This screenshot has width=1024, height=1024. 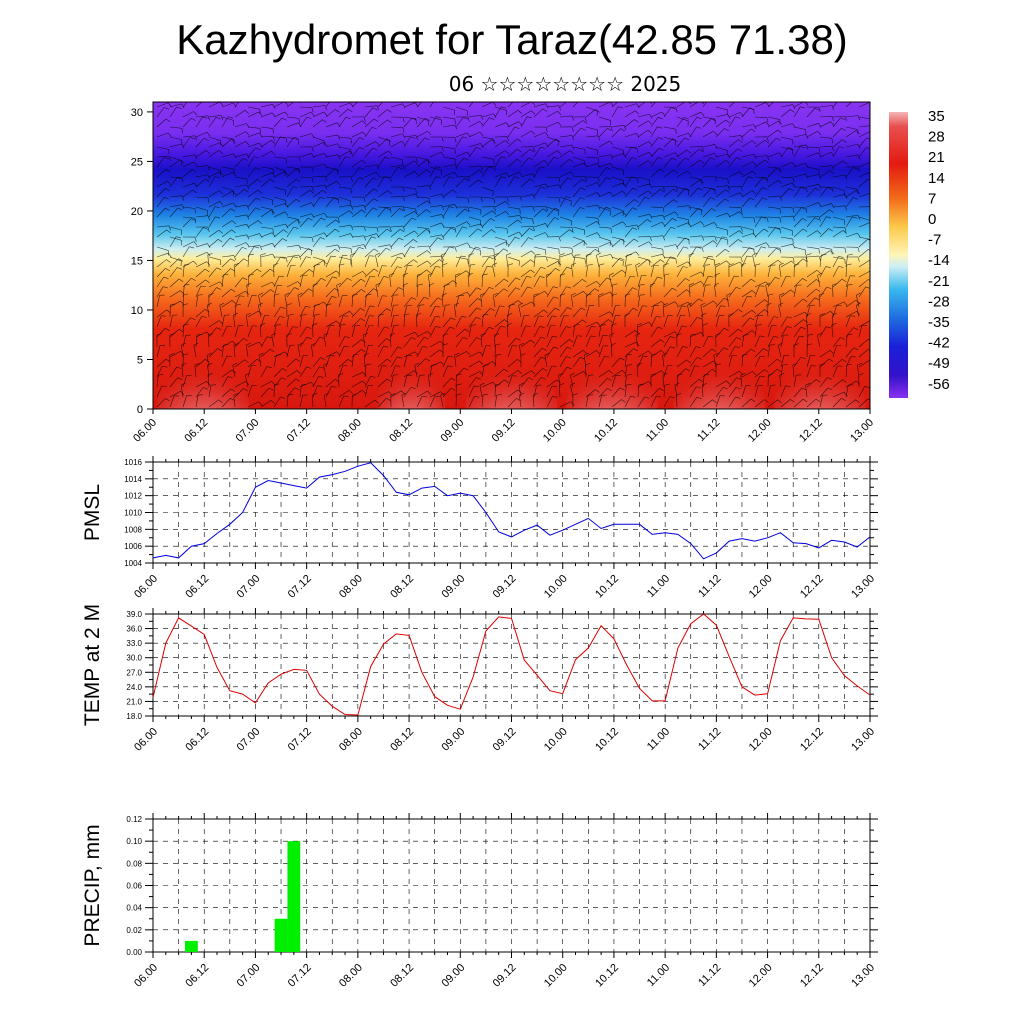 I want to click on y-tick-label: 0.10, so click(x=134, y=841).